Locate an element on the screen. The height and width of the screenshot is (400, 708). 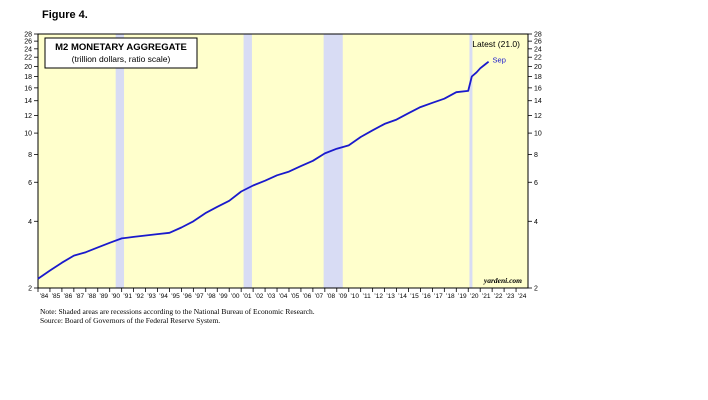
x-tick-label: ’19 is located at coordinates (462, 296).